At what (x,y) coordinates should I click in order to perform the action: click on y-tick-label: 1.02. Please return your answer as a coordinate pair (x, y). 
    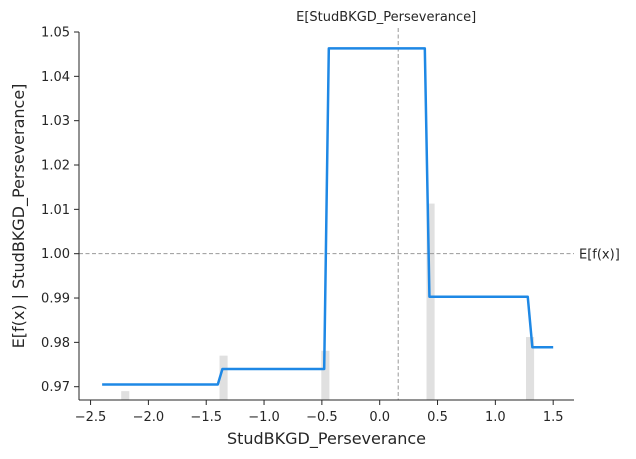
    Looking at the image, I should click on (55, 166).